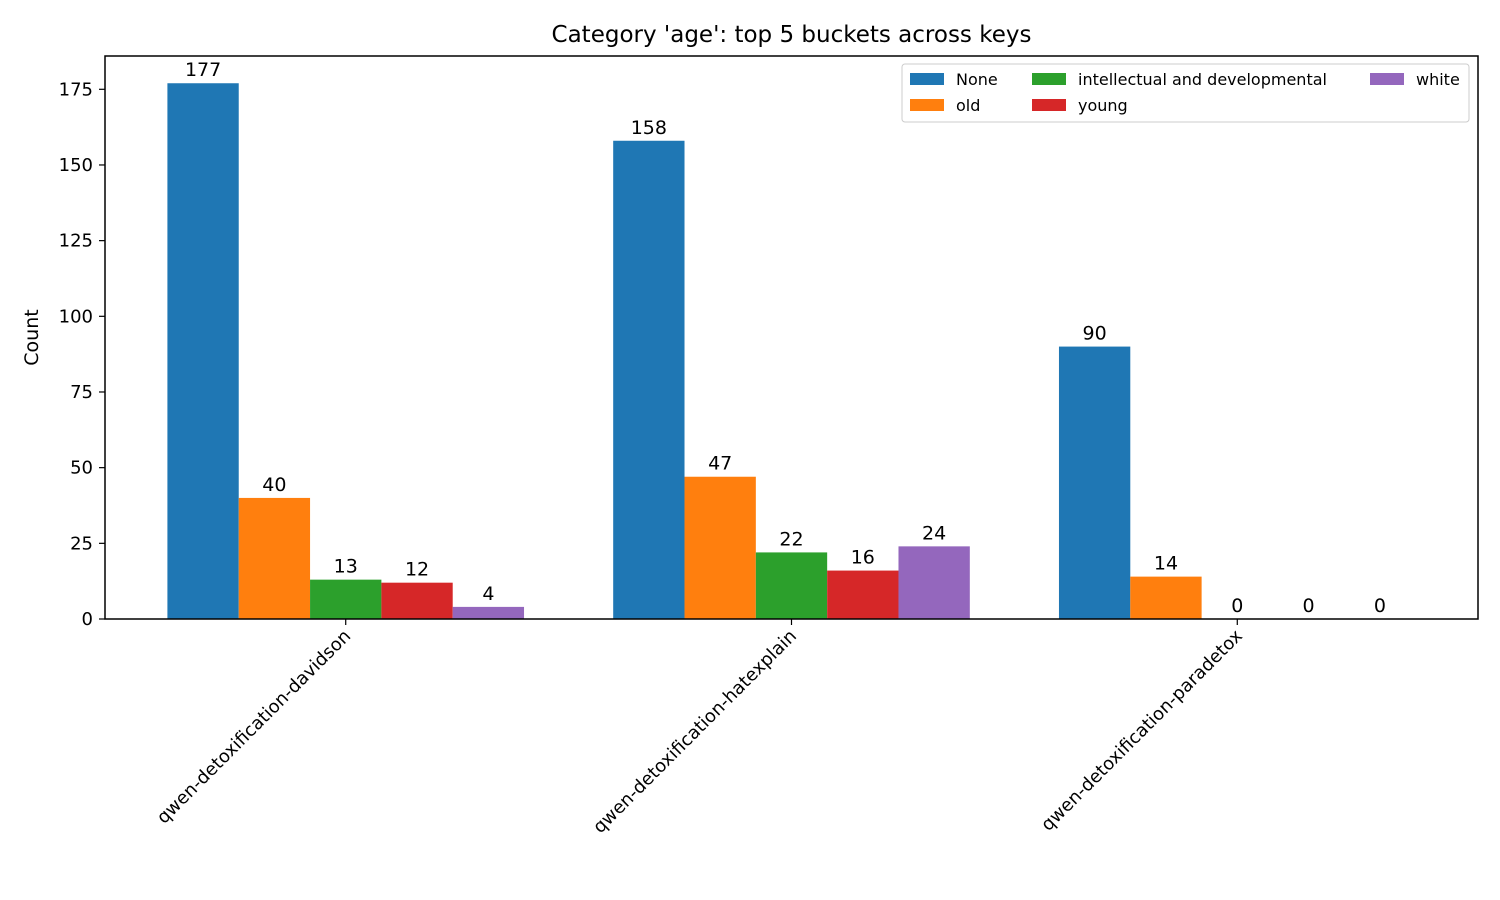  What do you see at coordinates (346, 567) in the screenshot?
I see `bar-value-label: 13` at bounding box center [346, 567].